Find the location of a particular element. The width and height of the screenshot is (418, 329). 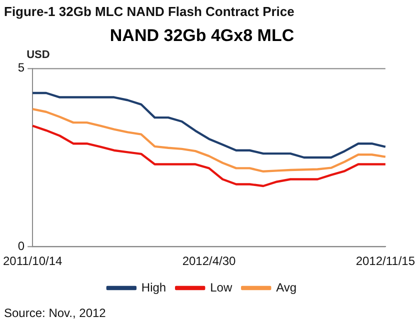

x-tick-label: 2012/11/15 is located at coordinates (386, 261).